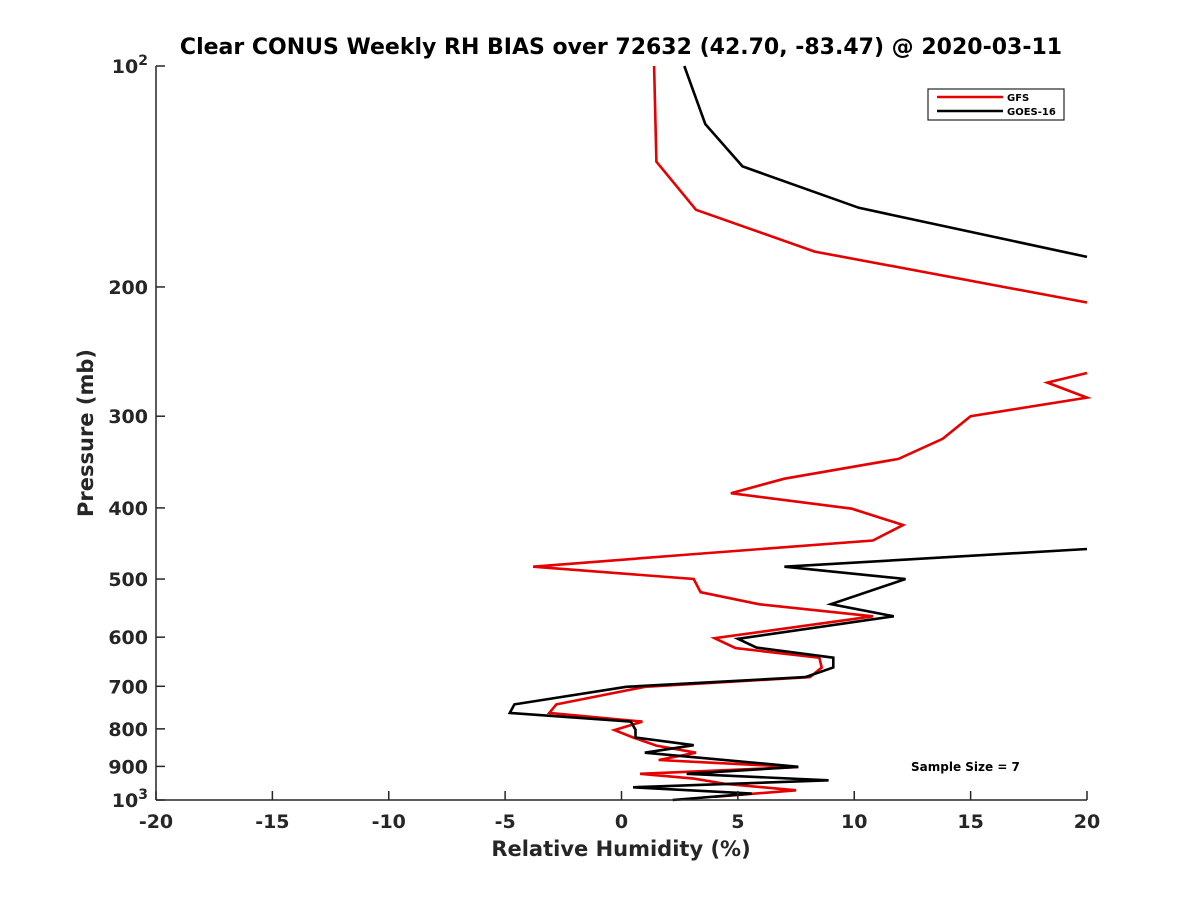 This screenshot has width=1200, height=900. I want to click on x-ticks: -20 -15 -10 -5 0 5 10 15 20, so click(619, 812).